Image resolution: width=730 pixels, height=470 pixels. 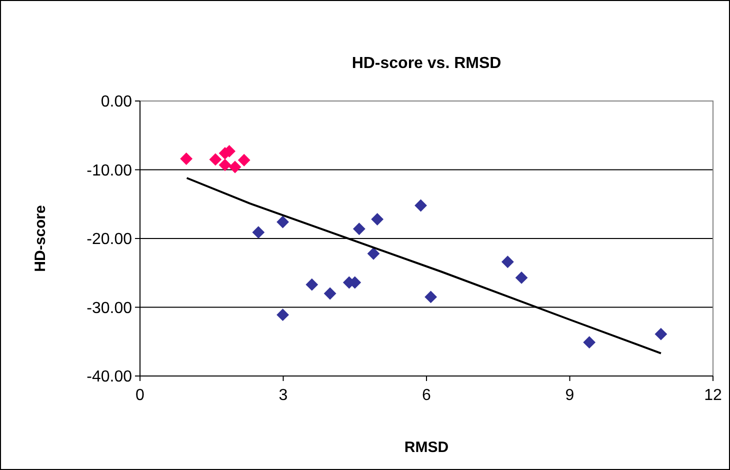 What do you see at coordinates (427, 395) in the screenshot?
I see `x-tick-label: 6` at bounding box center [427, 395].